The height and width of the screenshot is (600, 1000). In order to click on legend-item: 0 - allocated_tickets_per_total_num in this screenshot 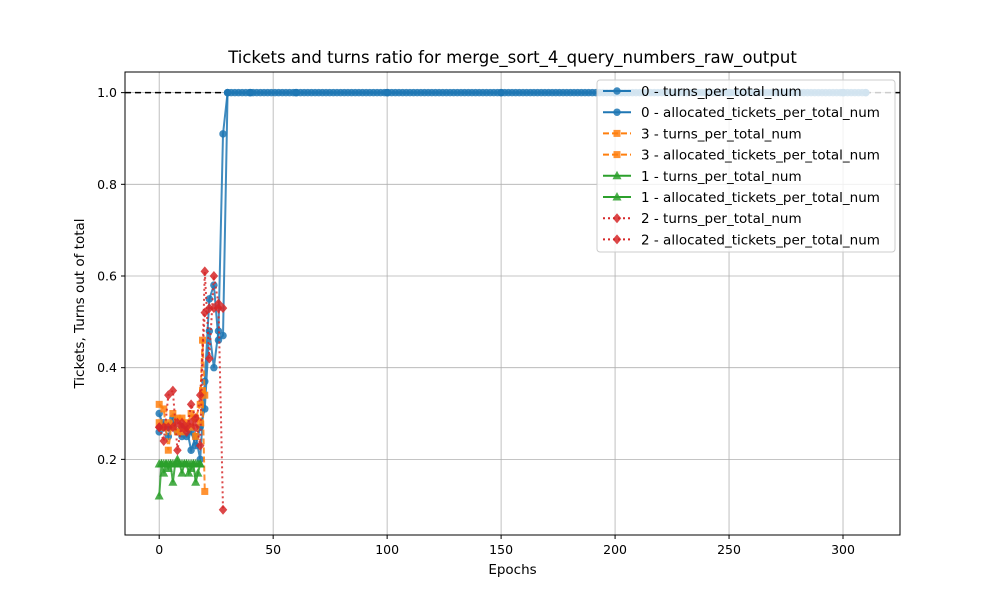, I will do `click(741, 113)`.